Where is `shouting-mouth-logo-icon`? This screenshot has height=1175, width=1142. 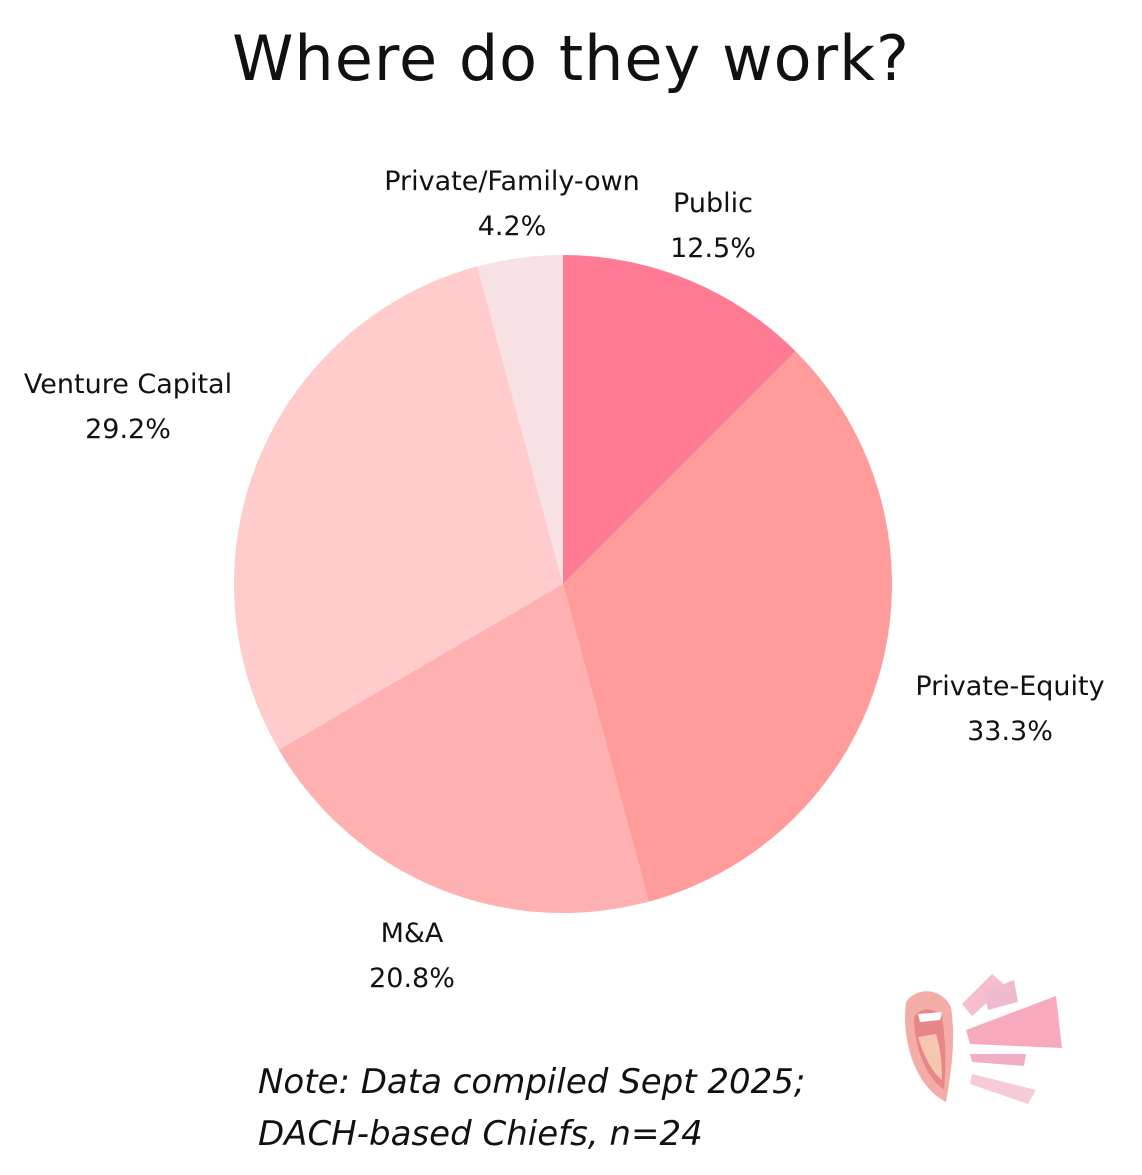
shouting-mouth-logo-icon is located at coordinates (983, 1039).